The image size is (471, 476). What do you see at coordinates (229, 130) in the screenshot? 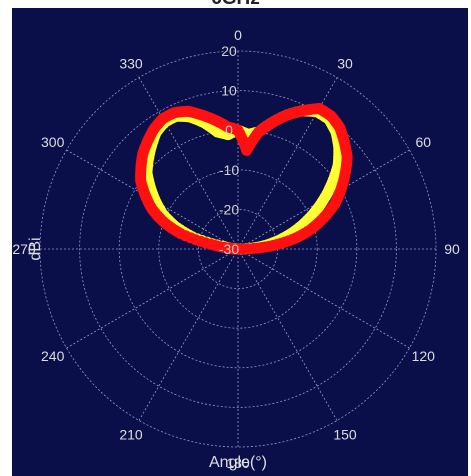
I see `radial-tick-label: 0` at bounding box center [229, 130].